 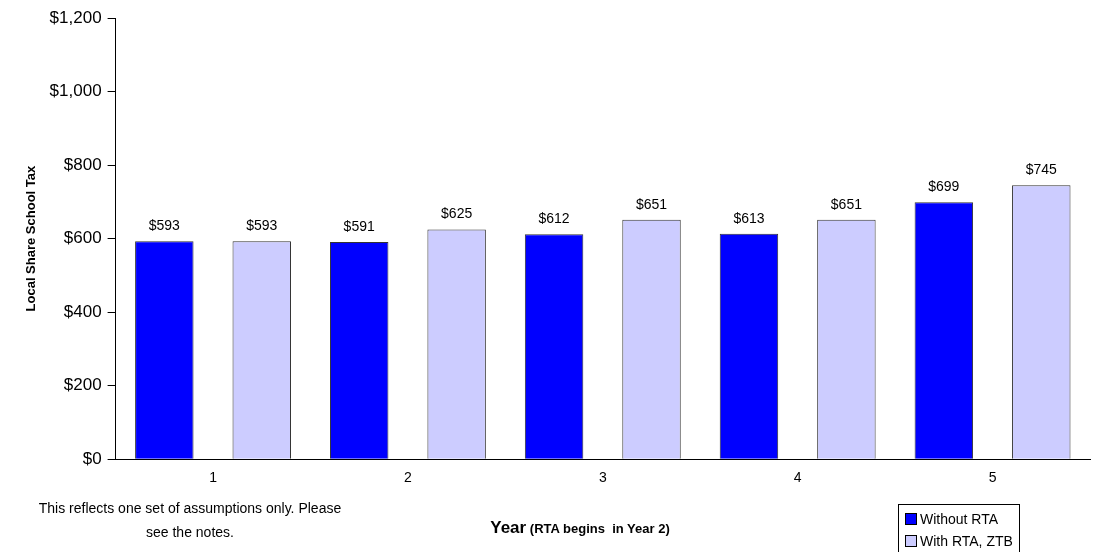 I want to click on y-tick-label: $800, so click(x=82, y=164).